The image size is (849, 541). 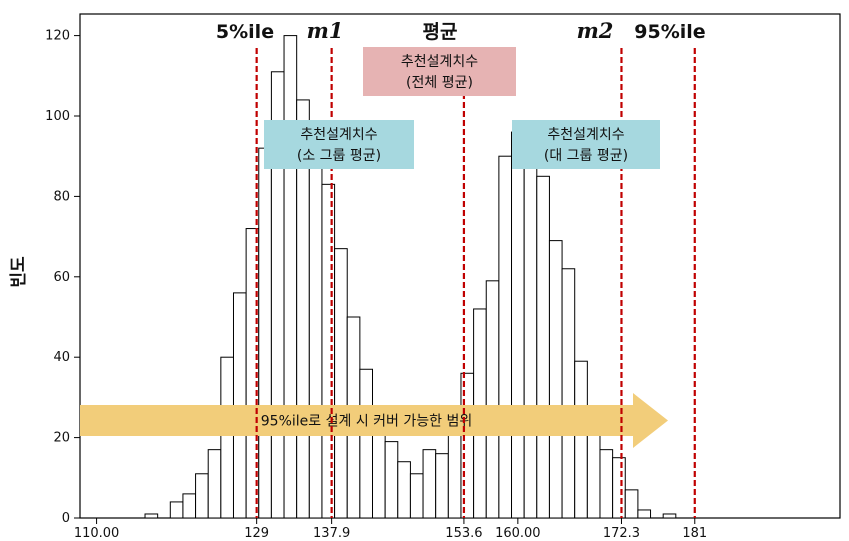 I want to click on y-tick-label: 40, so click(x=61, y=357).